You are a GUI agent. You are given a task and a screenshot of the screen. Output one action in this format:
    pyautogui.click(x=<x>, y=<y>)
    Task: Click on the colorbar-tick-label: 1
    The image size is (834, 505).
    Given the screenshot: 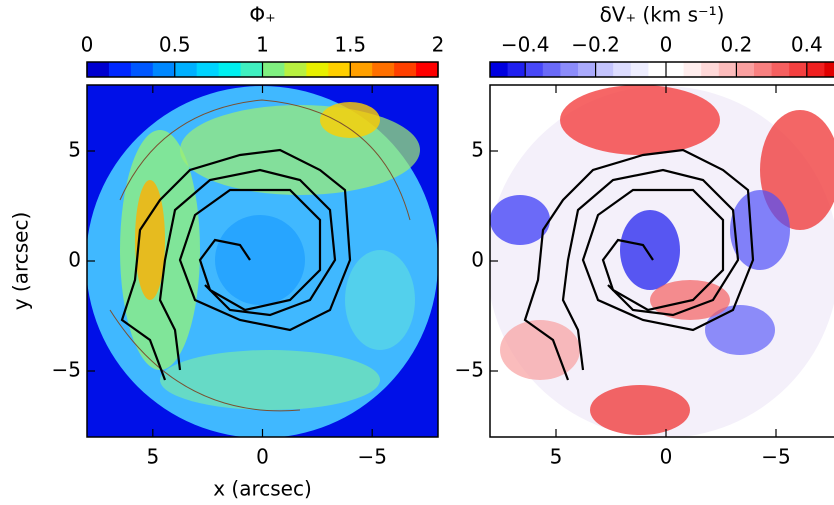 What is the action you would take?
    pyautogui.click(x=262, y=45)
    